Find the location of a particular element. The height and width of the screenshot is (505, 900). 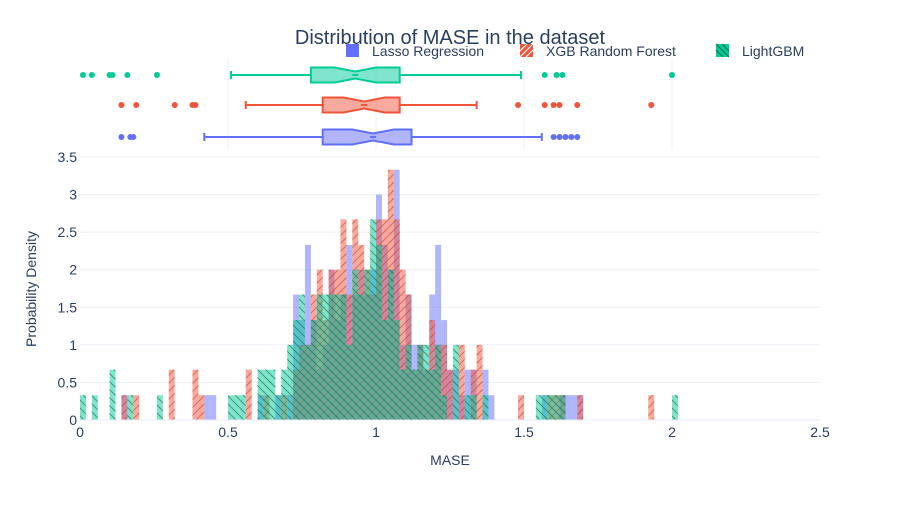

marginal-boxplots is located at coordinates (377, 106).